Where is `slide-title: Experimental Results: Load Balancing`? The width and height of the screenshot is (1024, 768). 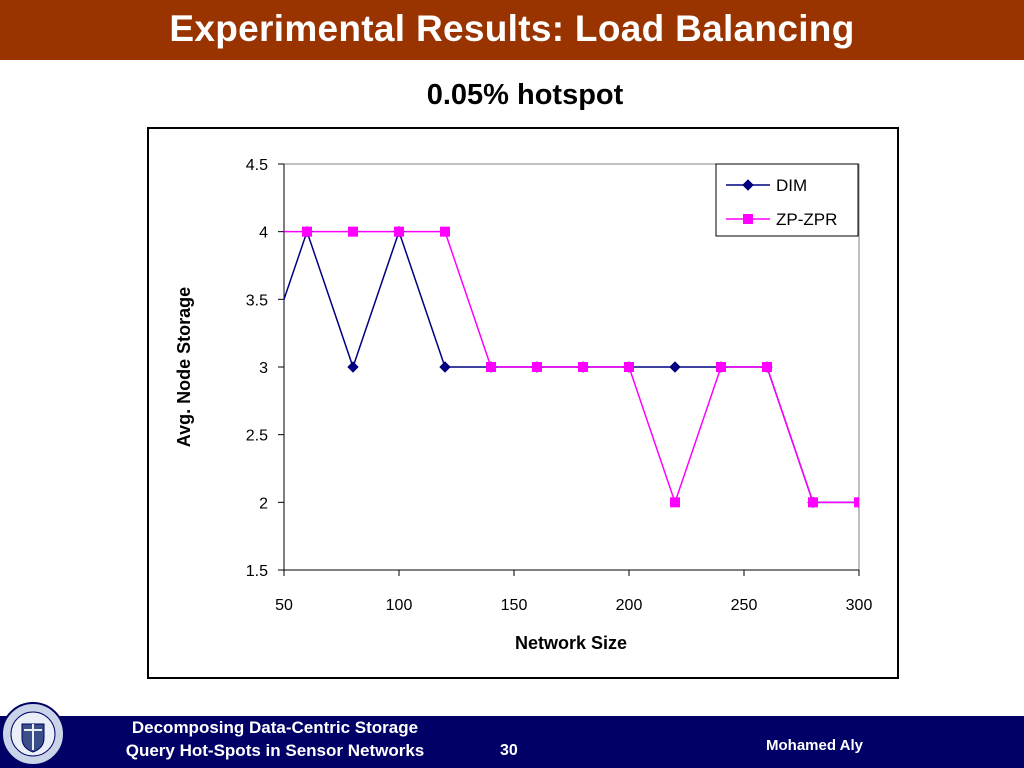 slide-title: Experimental Results: Load Balancing is located at coordinates (512, 28).